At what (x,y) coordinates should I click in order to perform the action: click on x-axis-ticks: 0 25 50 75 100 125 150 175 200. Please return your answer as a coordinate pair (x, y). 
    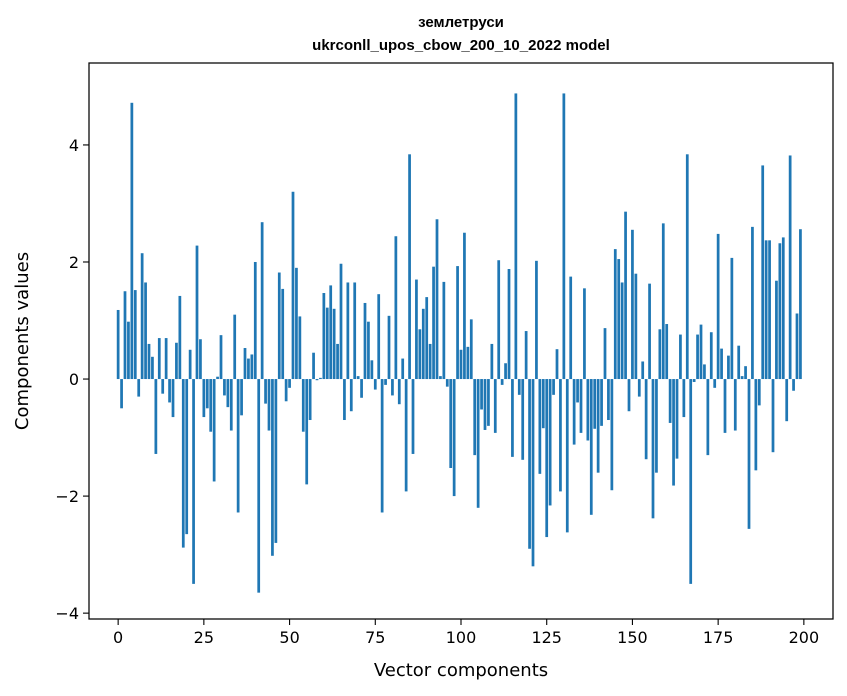
    Looking at the image, I should click on (466, 633).